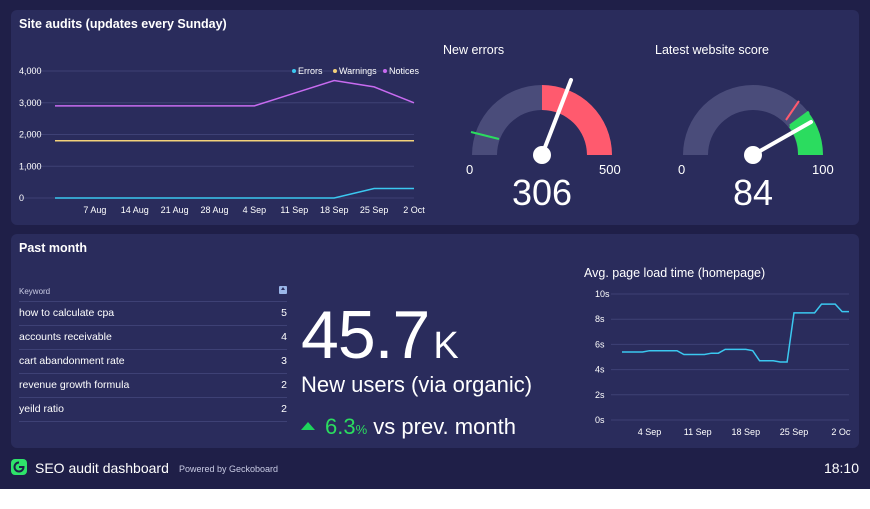  I want to click on series-line-load-time, so click(735, 333).